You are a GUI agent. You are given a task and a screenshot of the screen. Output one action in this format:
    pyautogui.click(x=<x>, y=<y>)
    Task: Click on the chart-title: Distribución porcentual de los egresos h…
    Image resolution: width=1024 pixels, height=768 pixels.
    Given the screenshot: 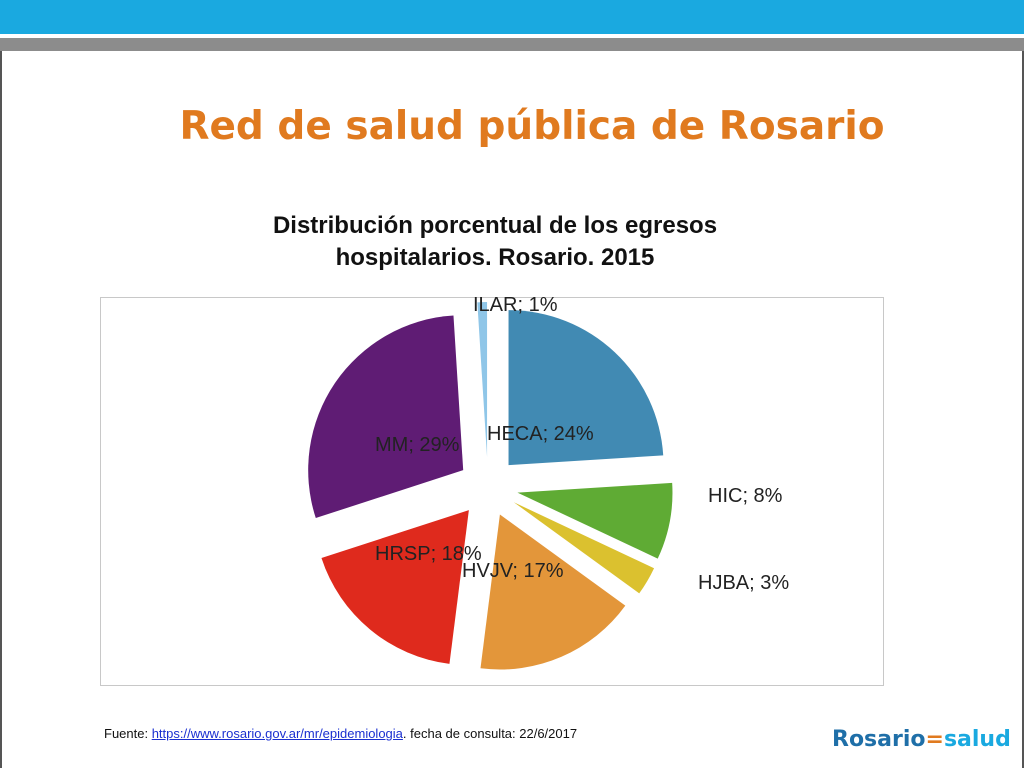 What is the action you would take?
    pyautogui.click(x=495, y=242)
    